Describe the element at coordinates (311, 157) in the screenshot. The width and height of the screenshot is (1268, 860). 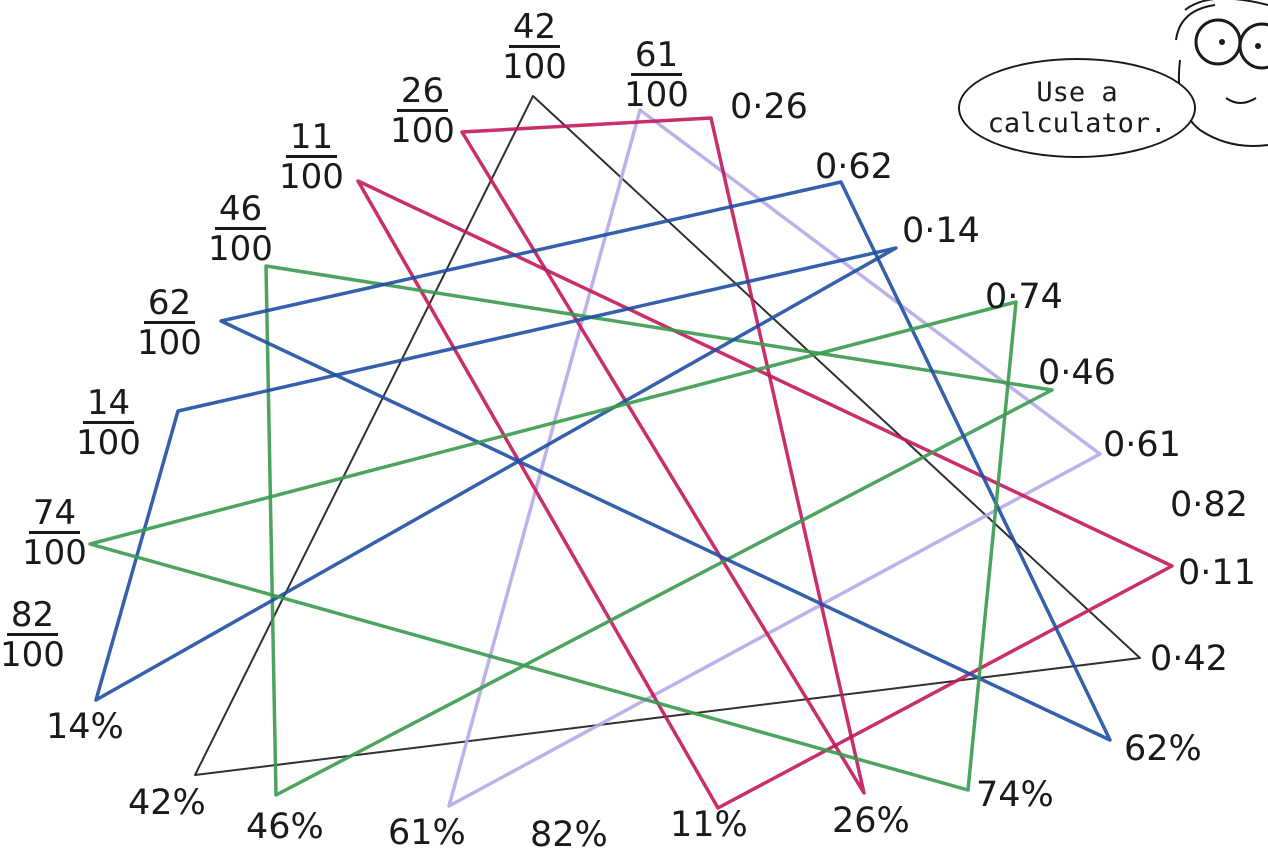
I see `fraction-11: 11 100` at that location.